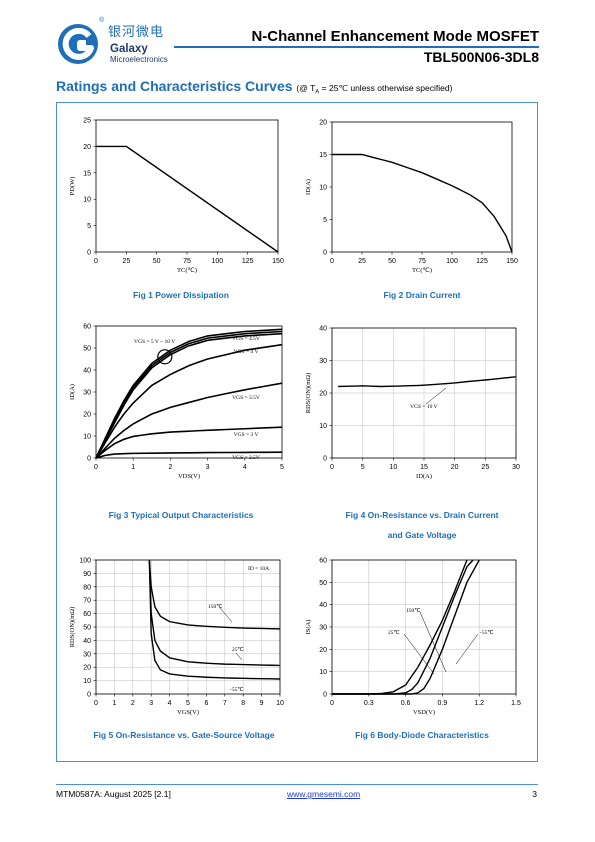 Image resolution: width=595 pixels, height=842 pixels. Describe the element at coordinates (87, 173) in the screenshot. I see `y-tick-label: 15` at that location.